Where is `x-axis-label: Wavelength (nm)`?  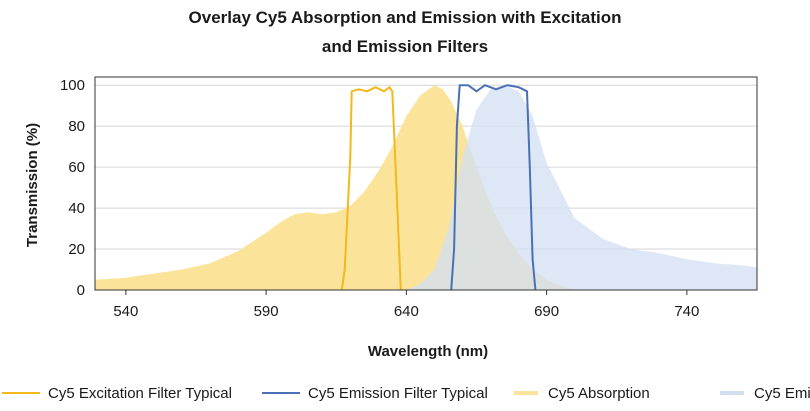 x-axis-label: Wavelength (nm) is located at coordinates (428, 351).